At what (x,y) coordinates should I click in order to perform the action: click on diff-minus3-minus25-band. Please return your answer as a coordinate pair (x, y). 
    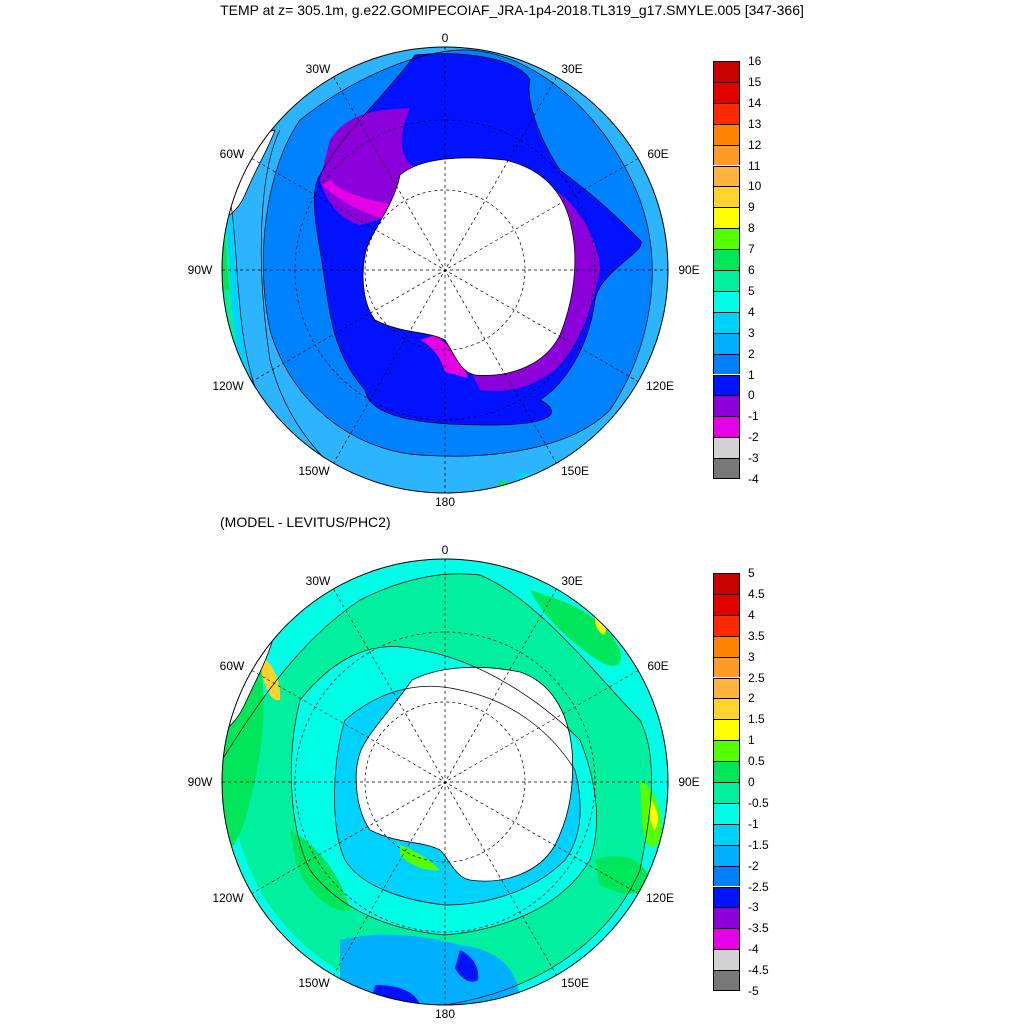
    Looking at the image, I should click on (467, 966).